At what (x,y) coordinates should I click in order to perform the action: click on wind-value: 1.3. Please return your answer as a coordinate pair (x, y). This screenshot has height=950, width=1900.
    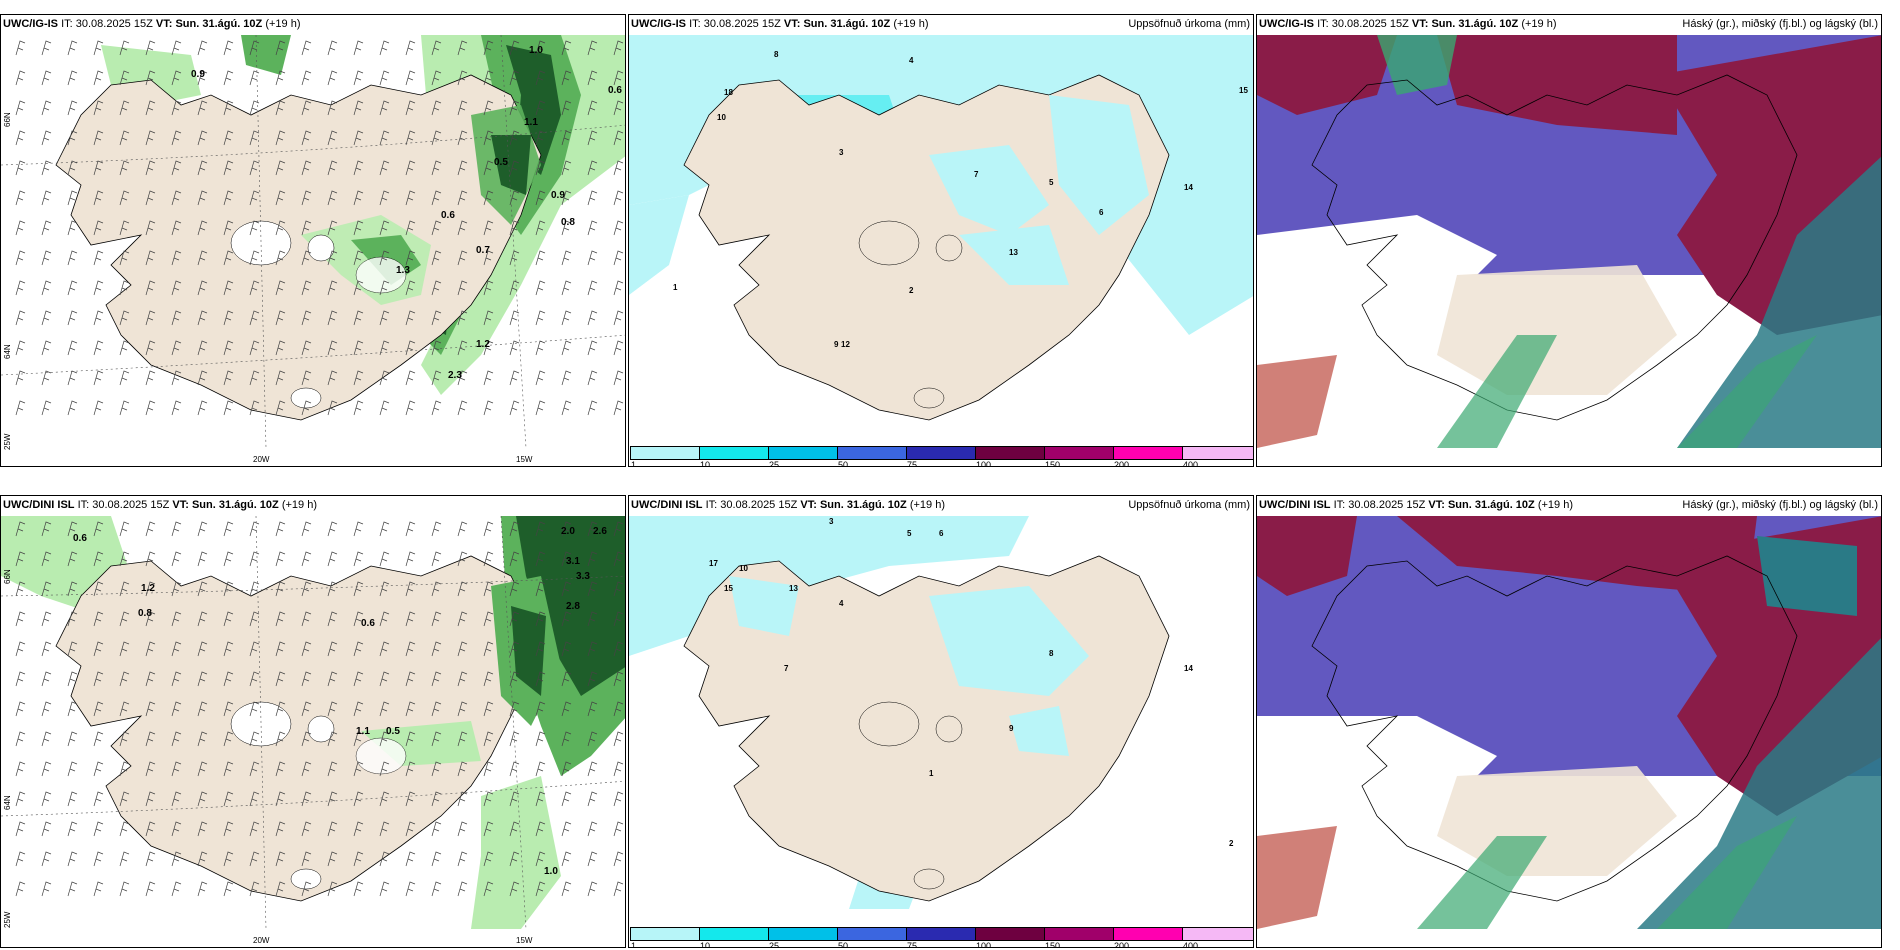
    Looking at the image, I should click on (403, 270).